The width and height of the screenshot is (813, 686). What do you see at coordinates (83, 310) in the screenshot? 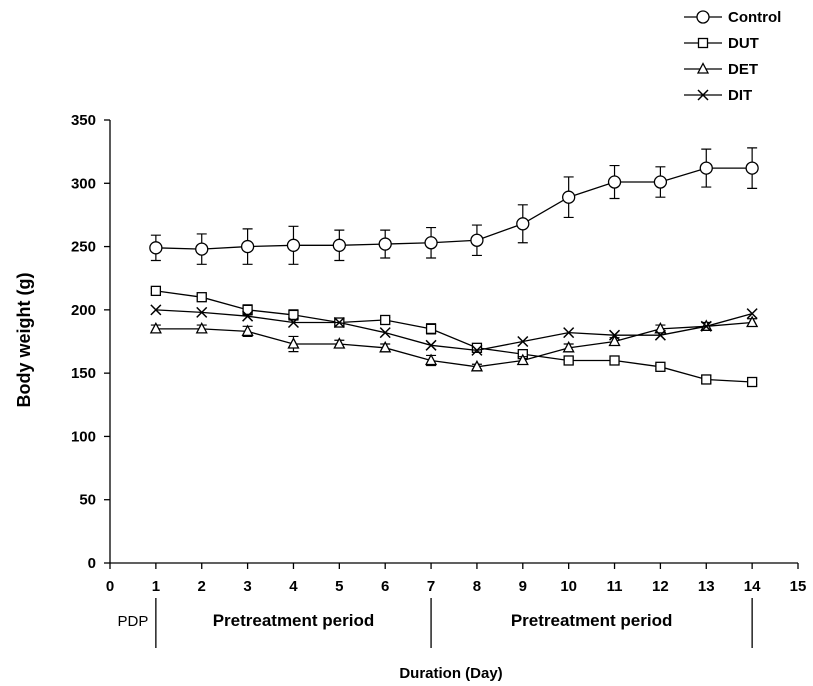
I see `y-tick-label: 200` at bounding box center [83, 310].